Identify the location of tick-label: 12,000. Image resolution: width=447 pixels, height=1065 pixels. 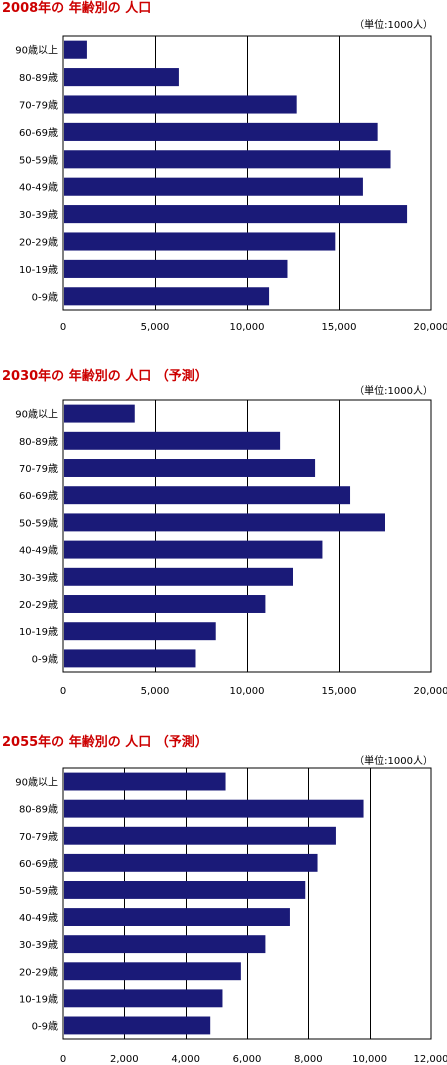
(430, 1059).